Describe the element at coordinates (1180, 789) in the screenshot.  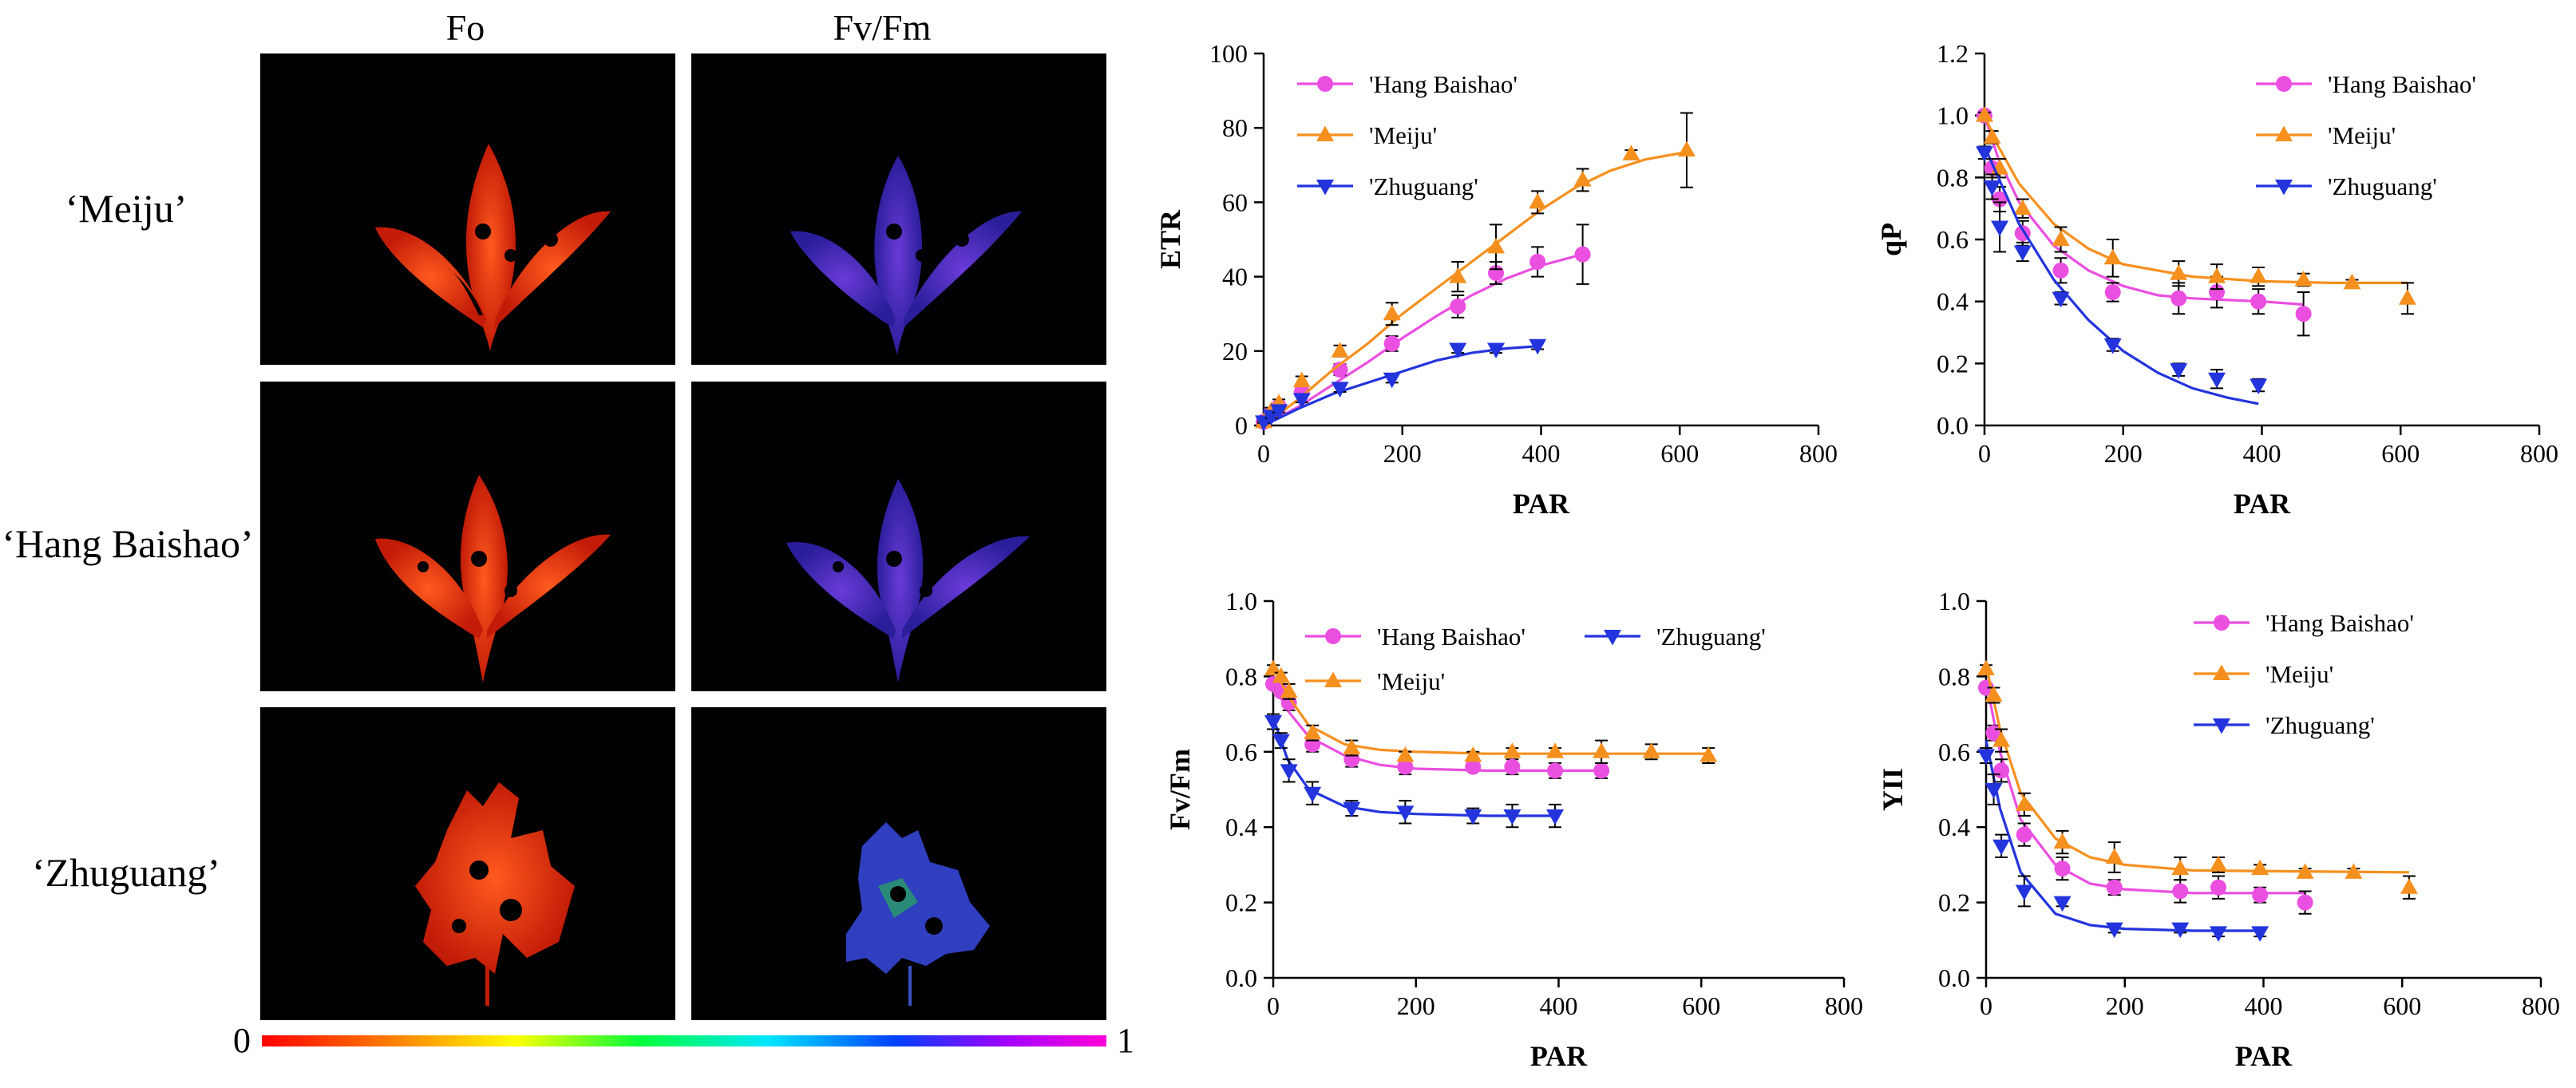
I see `y-axis-title: Fv/Fm` at that location.